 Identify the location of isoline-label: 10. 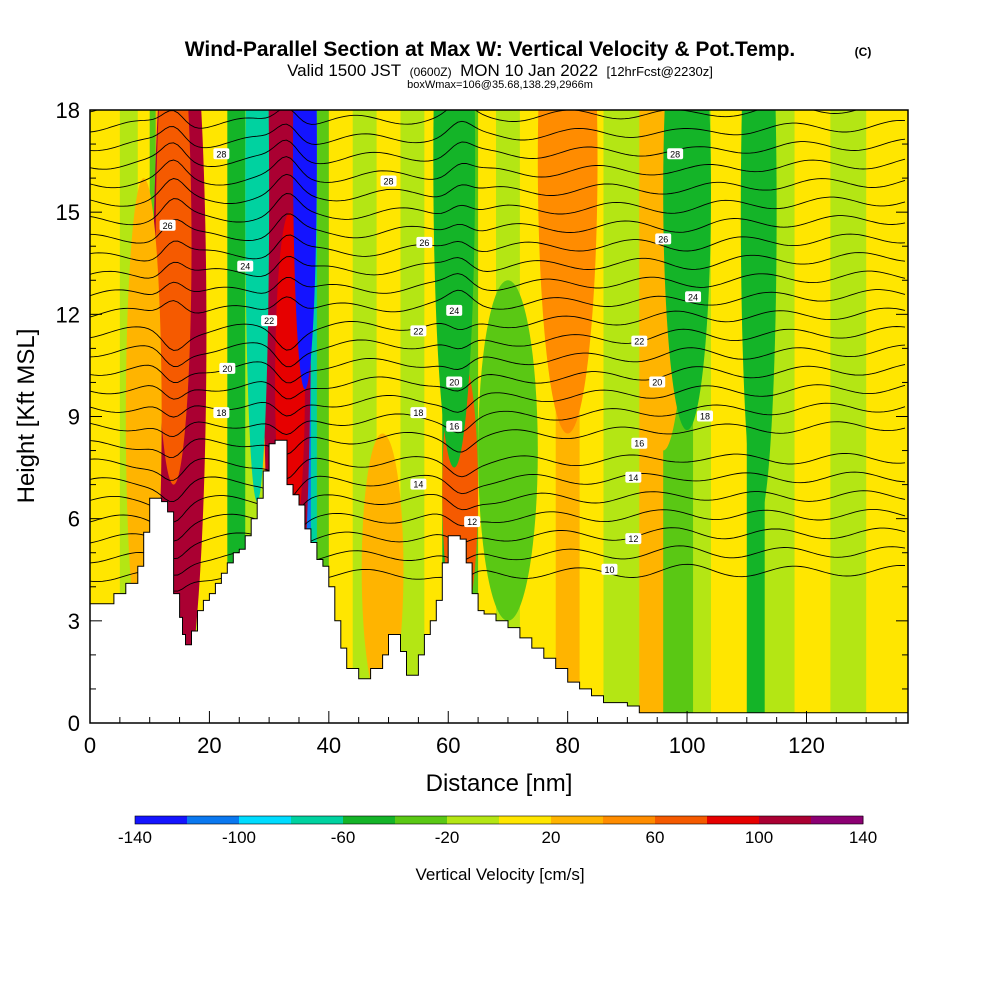
(609, 569).